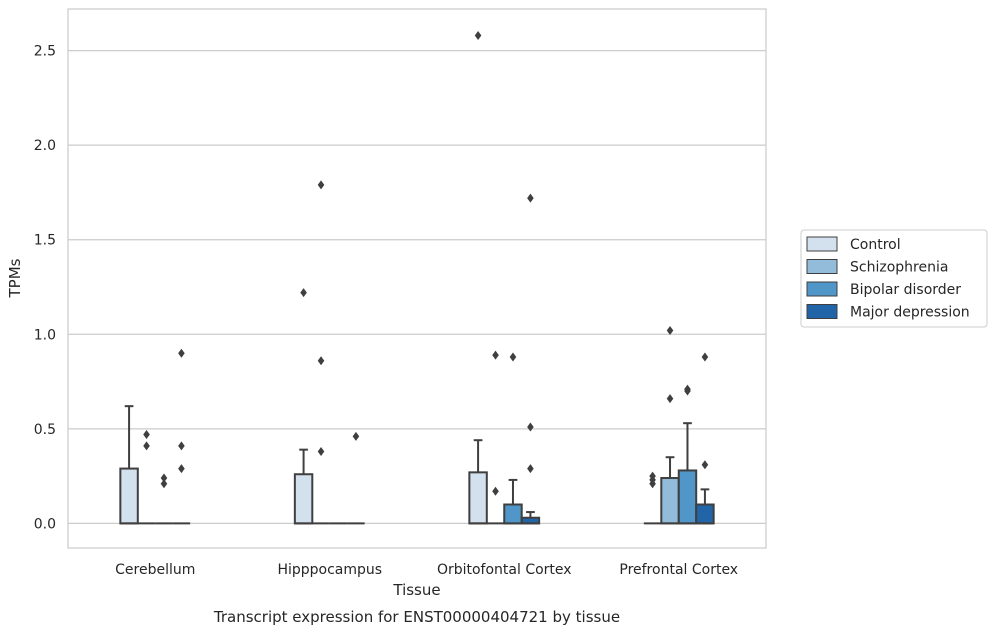  What do you see at coordinates (905, 290) in the screenshot?
I see `legend-label: Bipolar disorder` at bounding box center [905, 290].